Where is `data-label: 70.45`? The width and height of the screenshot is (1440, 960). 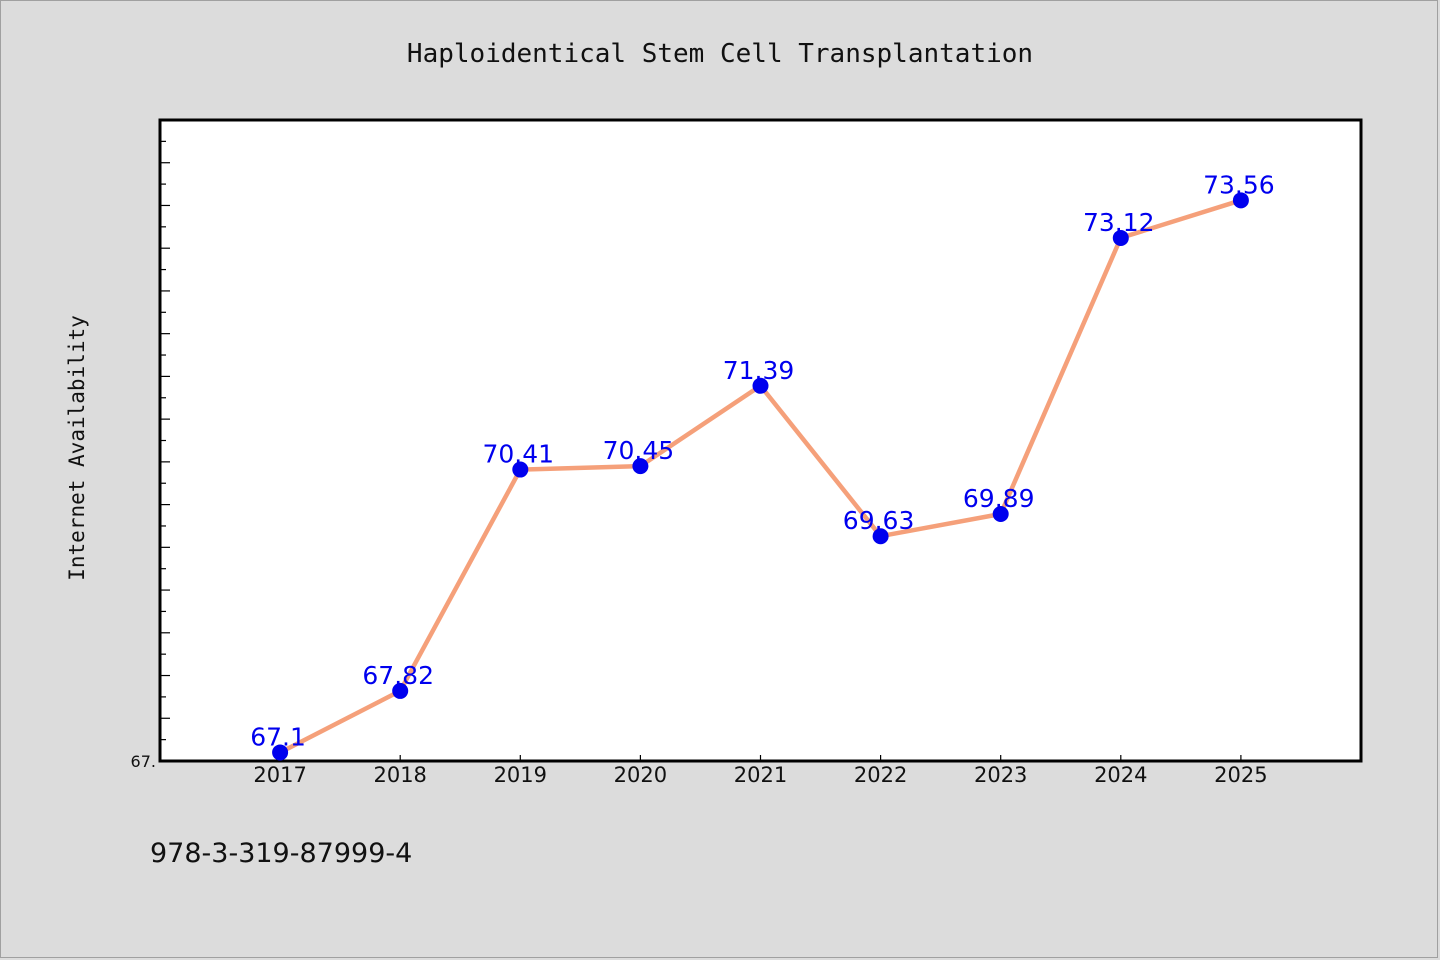 data-label: 70.45 is located at coordinates (639, 450).